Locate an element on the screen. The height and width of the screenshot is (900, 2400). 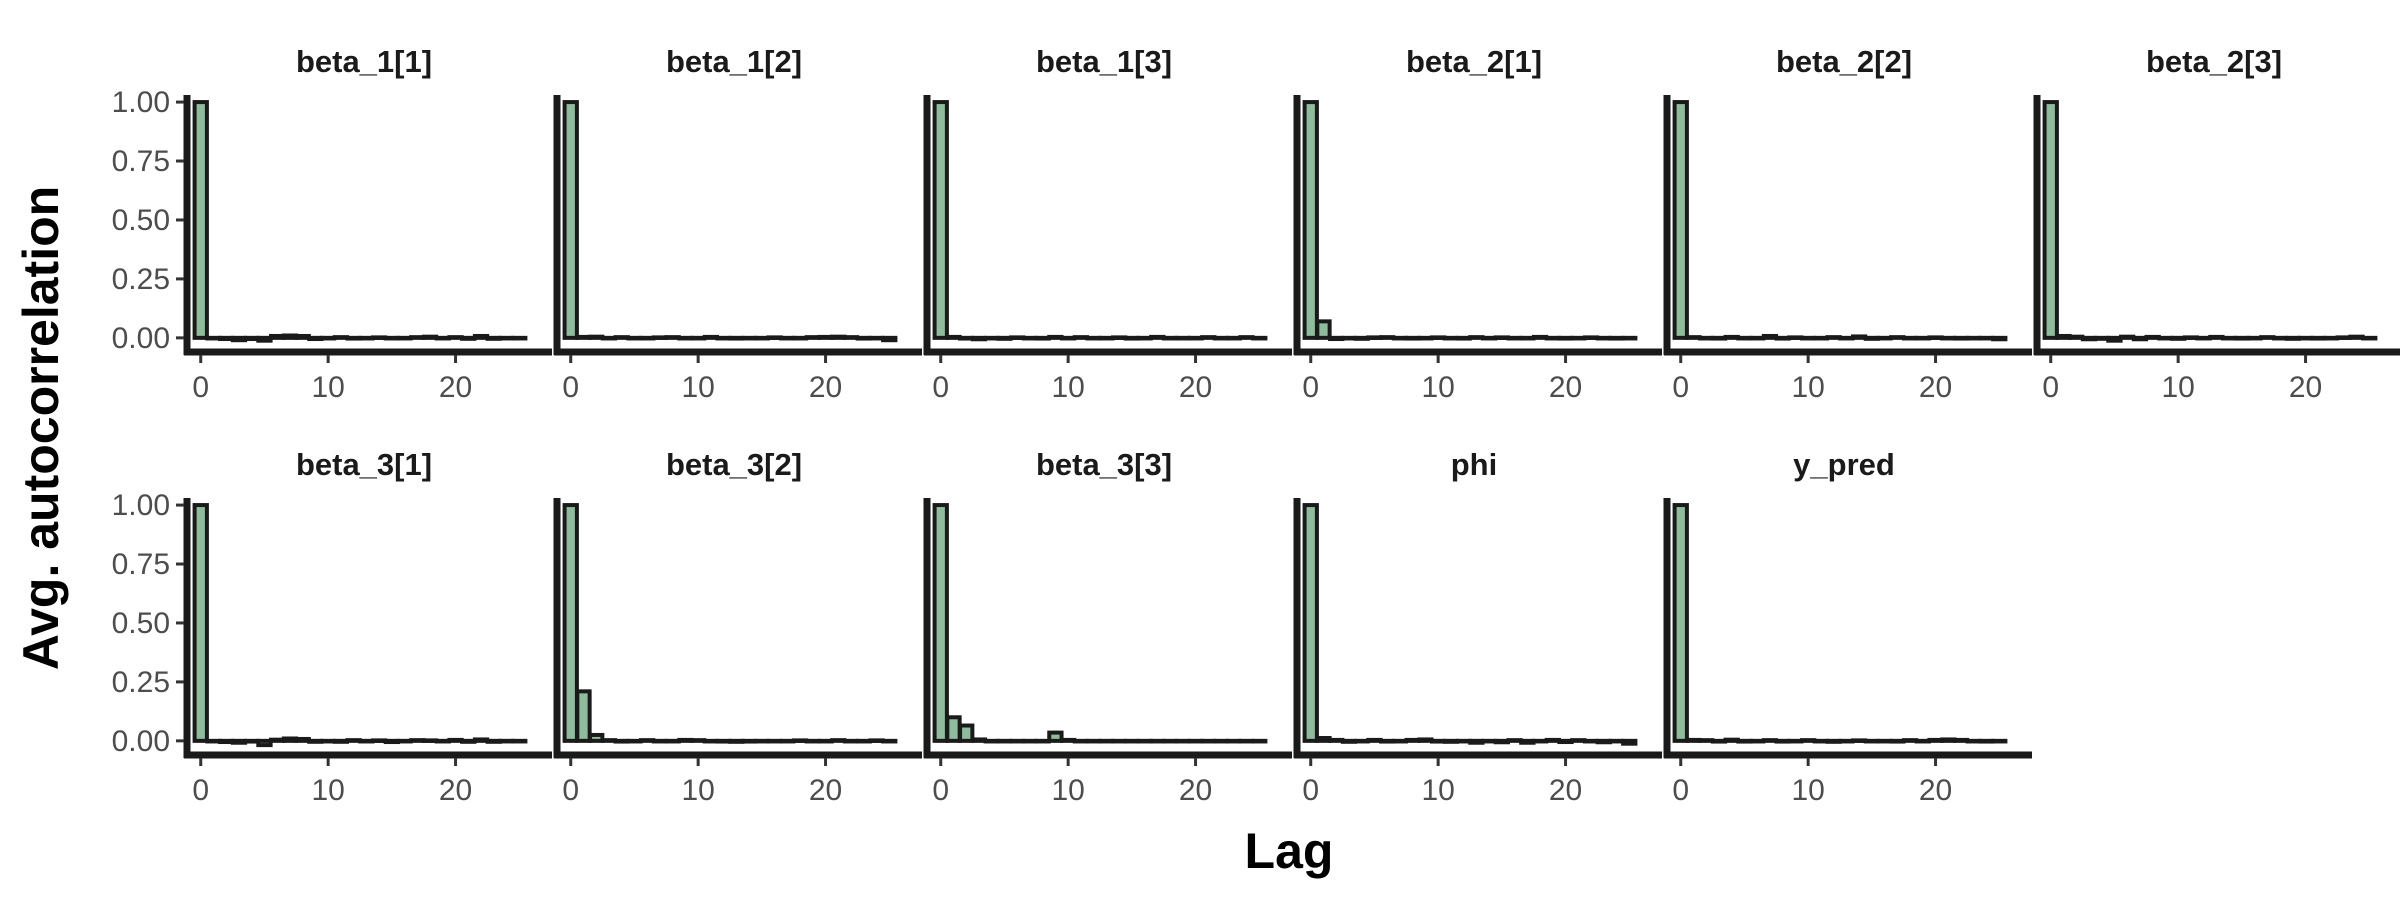
panel-title: beta_2[2] is located at coordinates (1844, 61).